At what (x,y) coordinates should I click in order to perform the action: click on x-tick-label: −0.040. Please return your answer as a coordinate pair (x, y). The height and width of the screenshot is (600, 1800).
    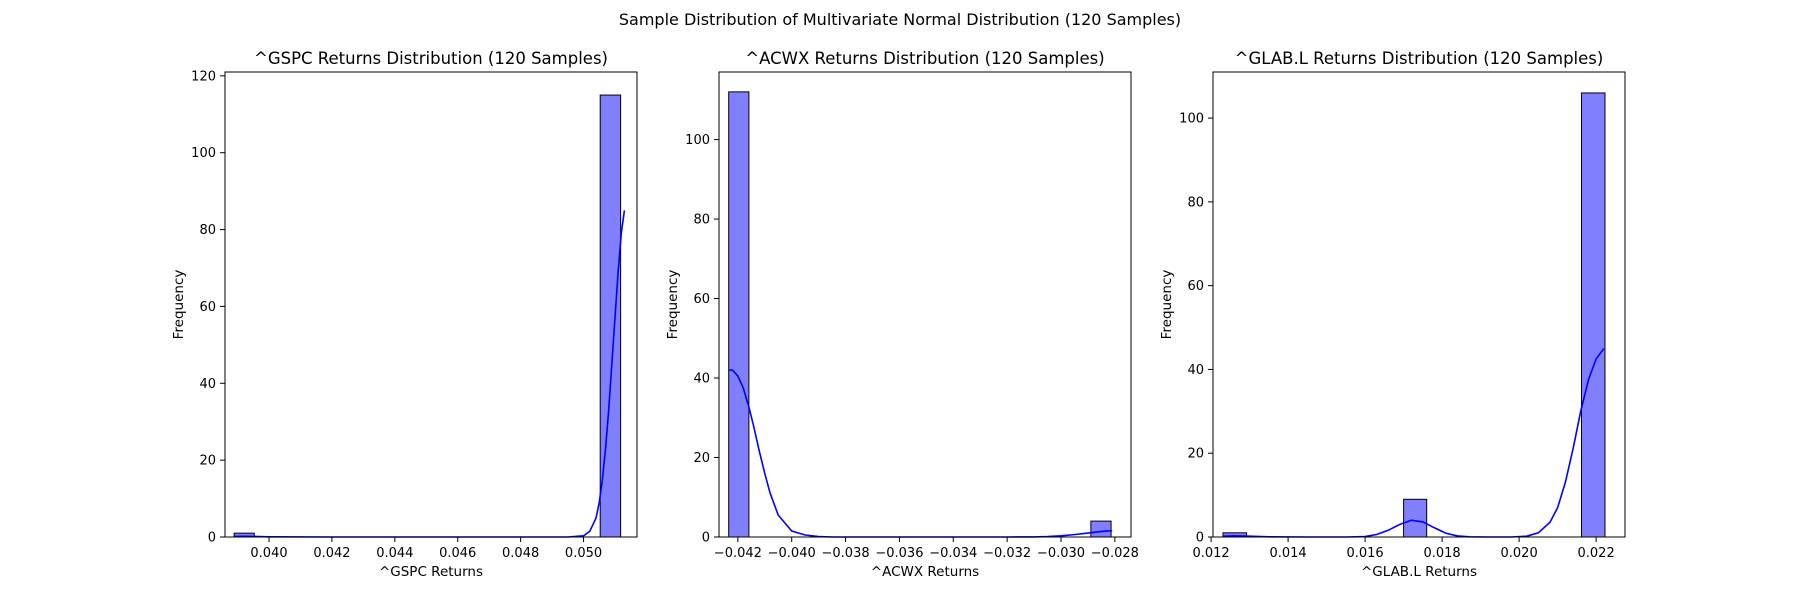
    Looking at the image, I should click on (792, 553).